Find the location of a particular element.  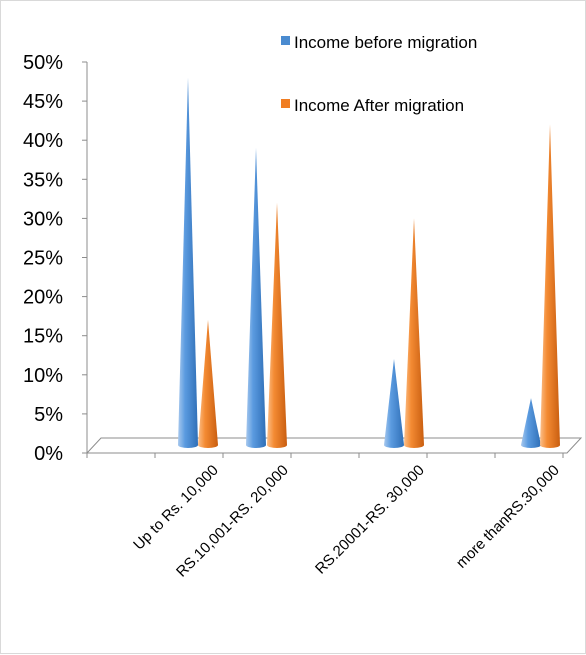

y-tick-label: 25% is located at coordinates (43, 259).